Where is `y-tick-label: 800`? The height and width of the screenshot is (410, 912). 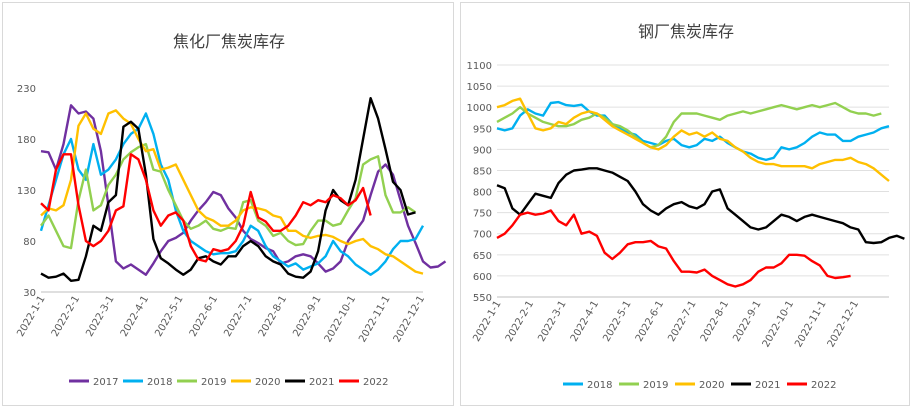
y-tick-label: 800 is located at coordinates (482, 193).